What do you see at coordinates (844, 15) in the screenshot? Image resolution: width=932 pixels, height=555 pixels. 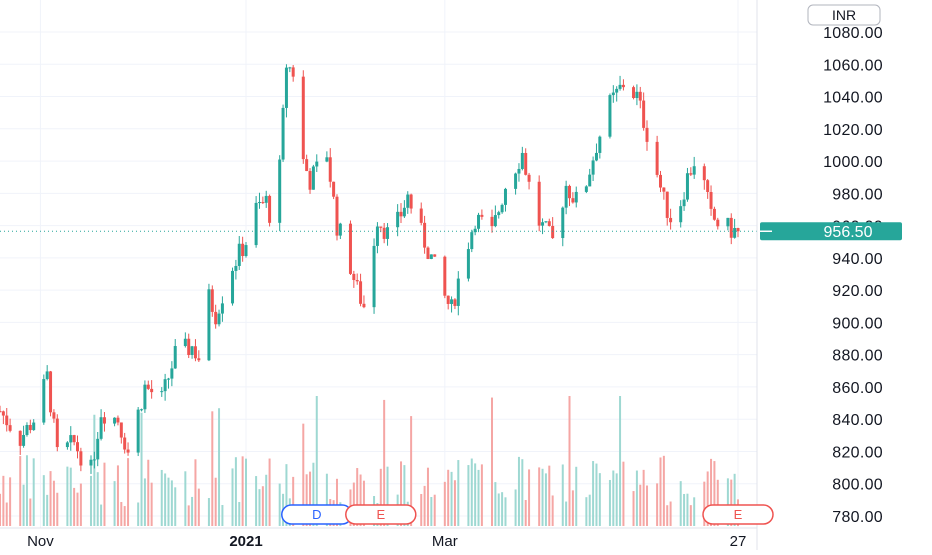 I see `currency-badge: INR` at bounding box center [844, 15].